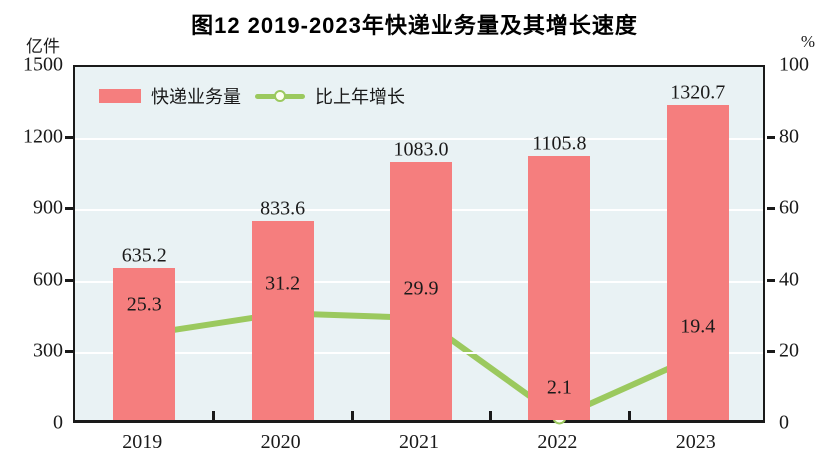 The width and height of the screenshot is (829, 467). I want to click on legend: 快递业务量 比上年增长, so click(252, 96).